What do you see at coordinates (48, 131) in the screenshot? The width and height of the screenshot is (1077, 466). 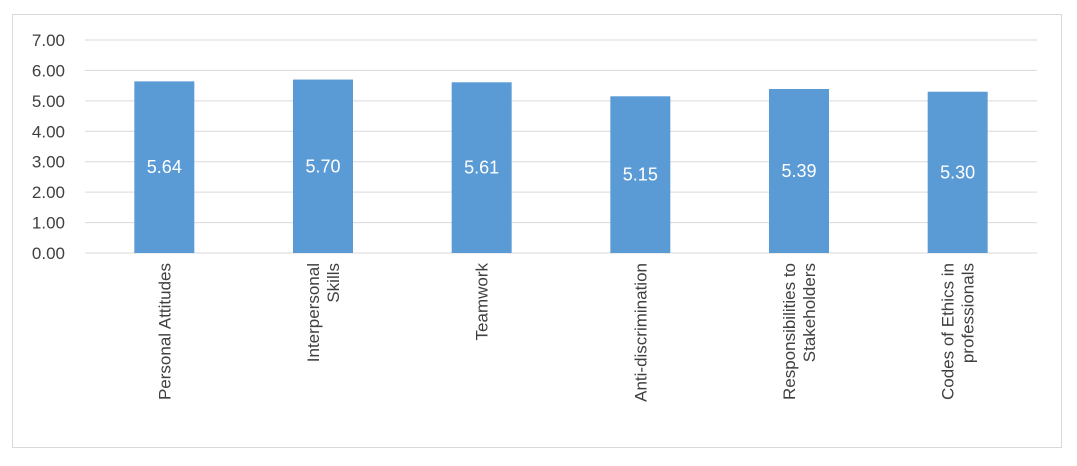 I see `y-tick-label: 4.00` at bounding box center [48, 131].